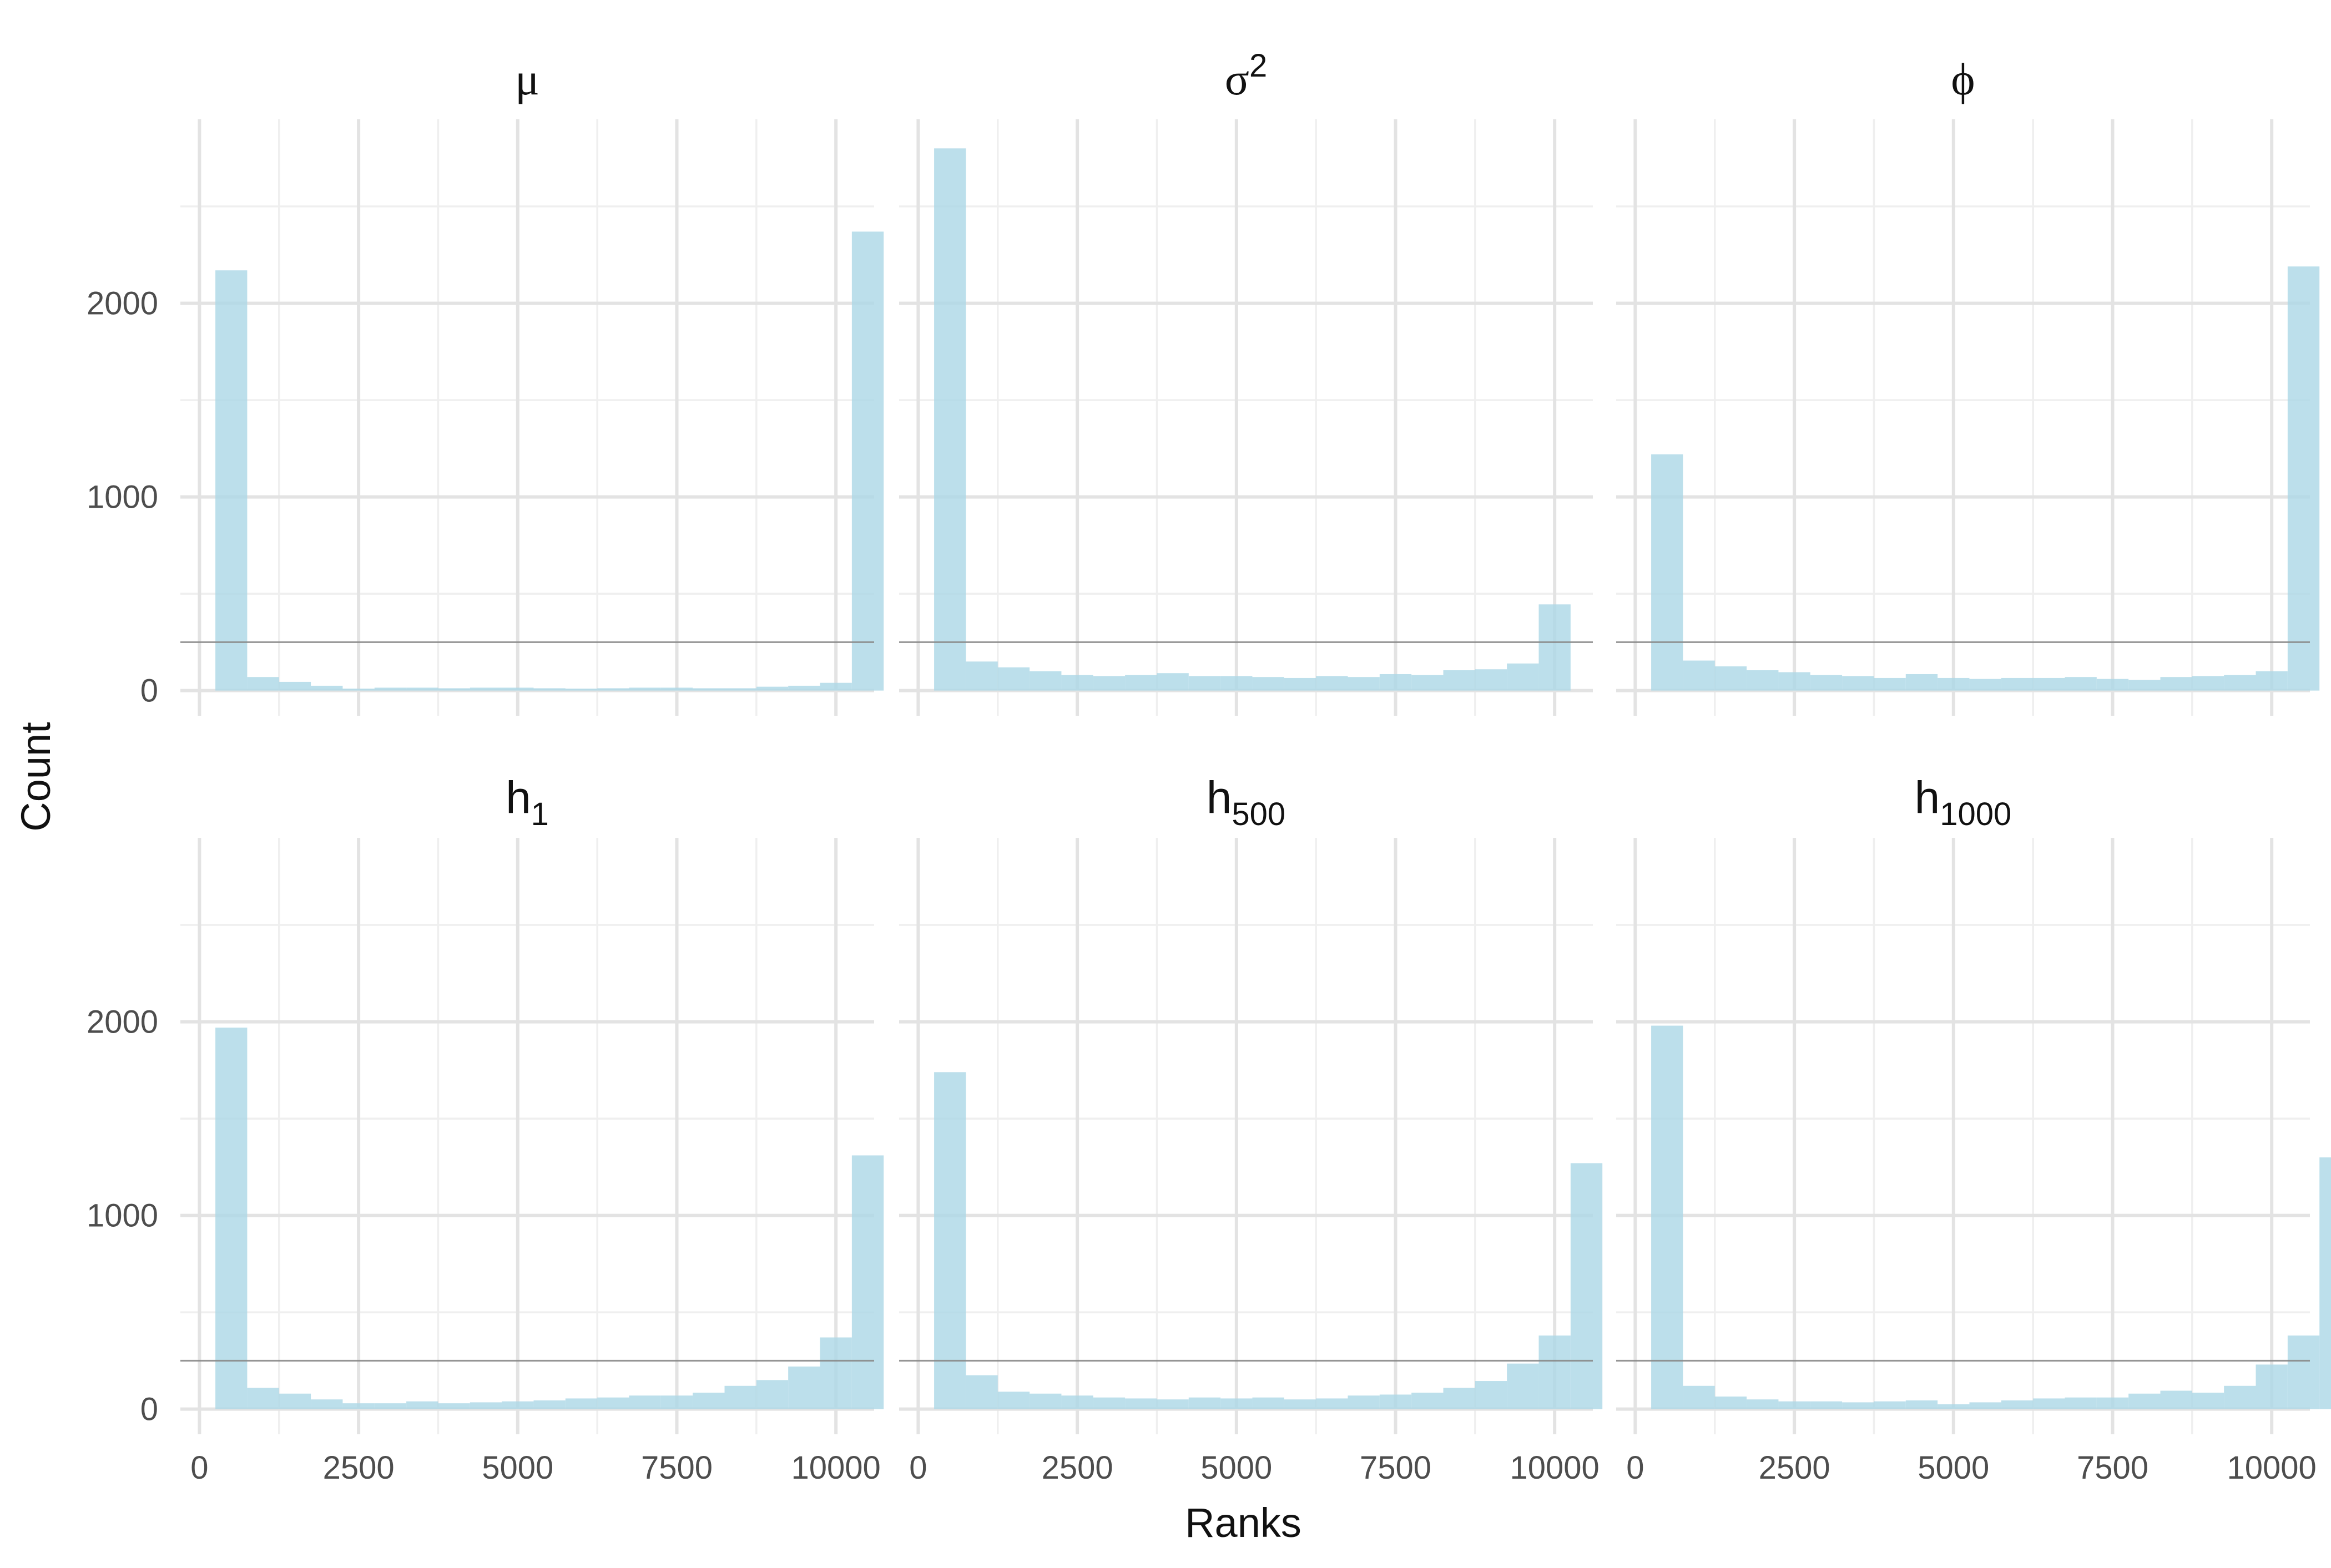  I want to click on facet-title-subscript: 1, so click(540, 814).